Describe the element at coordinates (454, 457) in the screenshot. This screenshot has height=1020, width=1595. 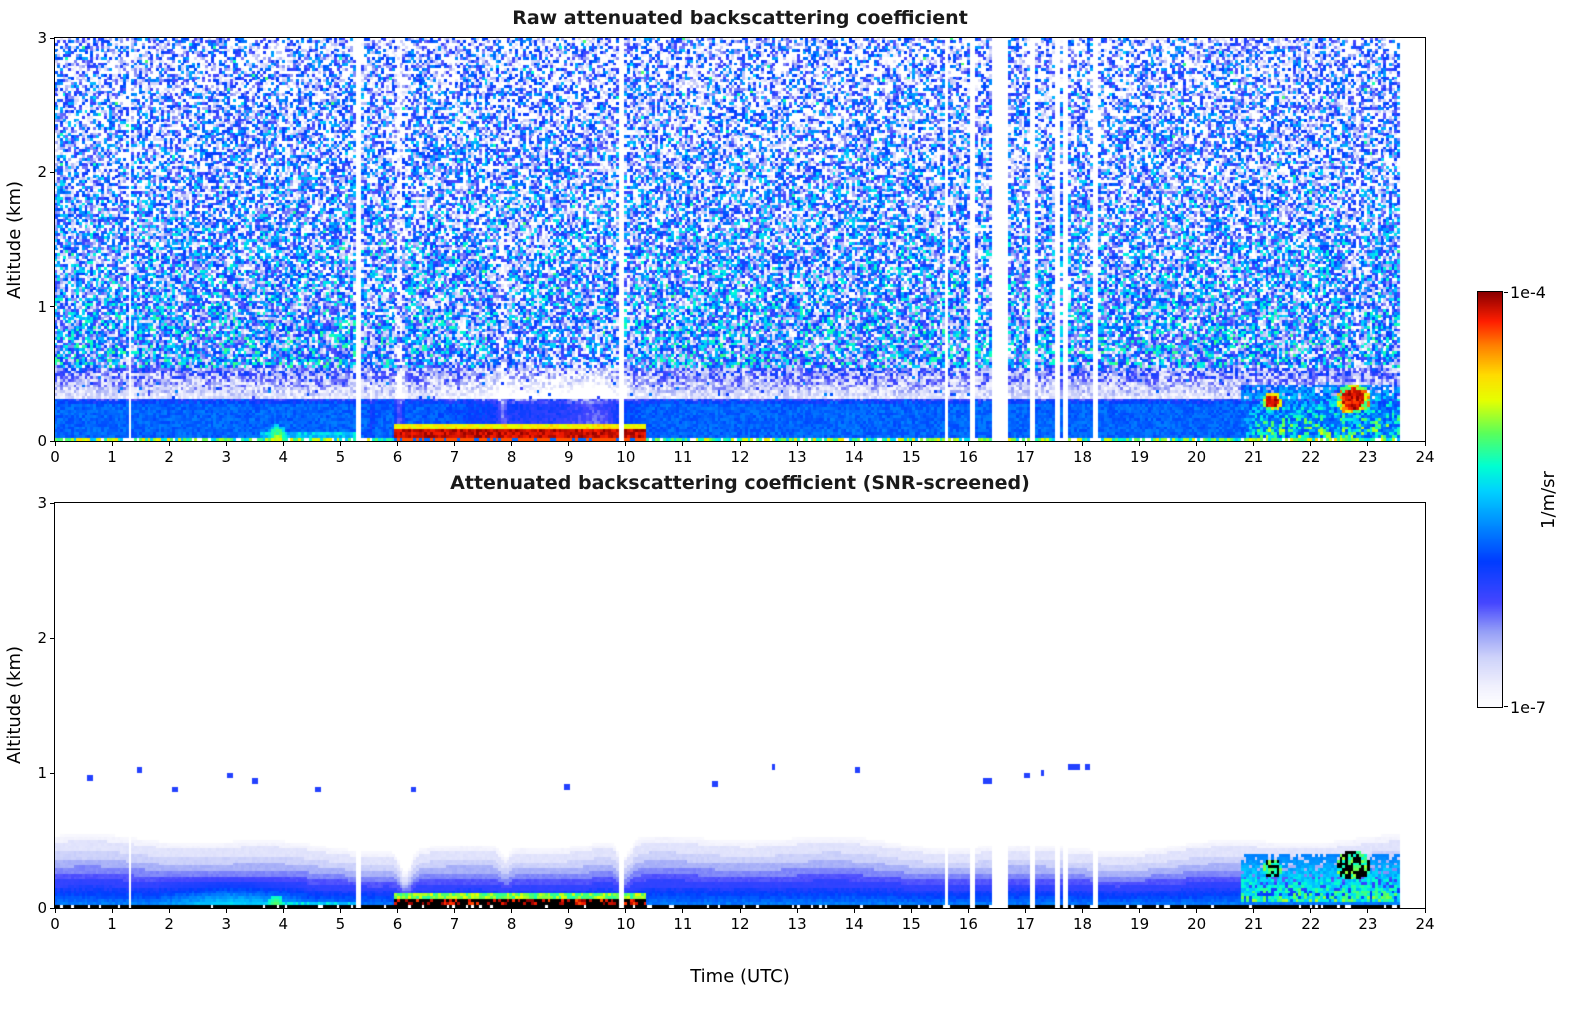
I see `x-tick-label: 7` at that location.